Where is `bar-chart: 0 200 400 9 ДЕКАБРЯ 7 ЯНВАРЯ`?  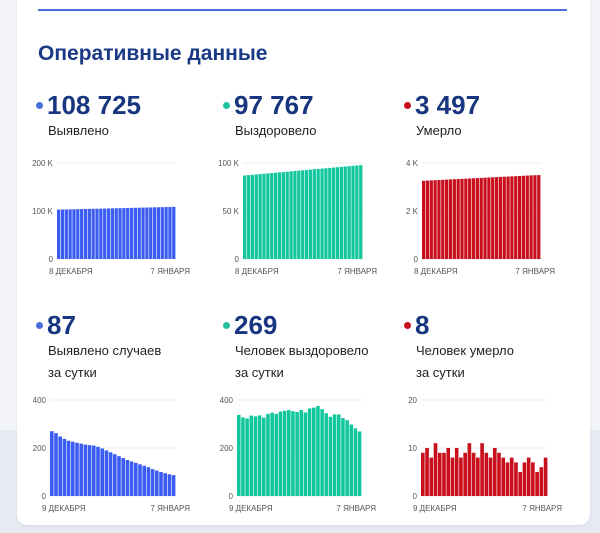 bar-chart: 0 200 400 9 ДЕКАБРЯ 7 ЯНВАРЯ is located at coordinates (112, 454).